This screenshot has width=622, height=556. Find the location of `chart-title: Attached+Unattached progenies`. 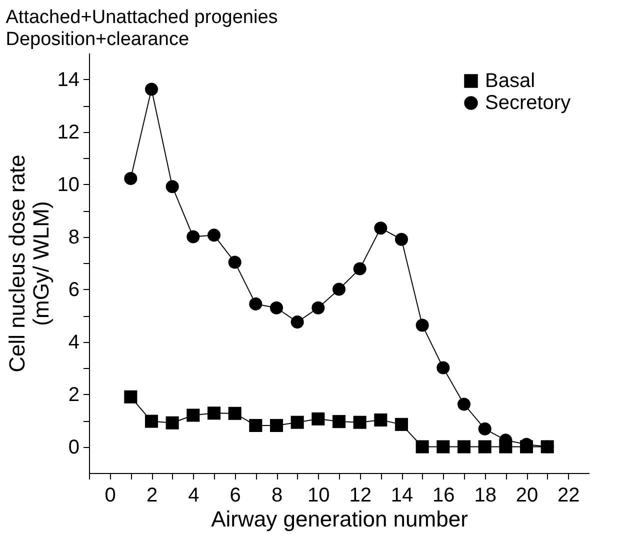

chart-title: Attached+Unattached progenies is located at coordinates (142, 17).